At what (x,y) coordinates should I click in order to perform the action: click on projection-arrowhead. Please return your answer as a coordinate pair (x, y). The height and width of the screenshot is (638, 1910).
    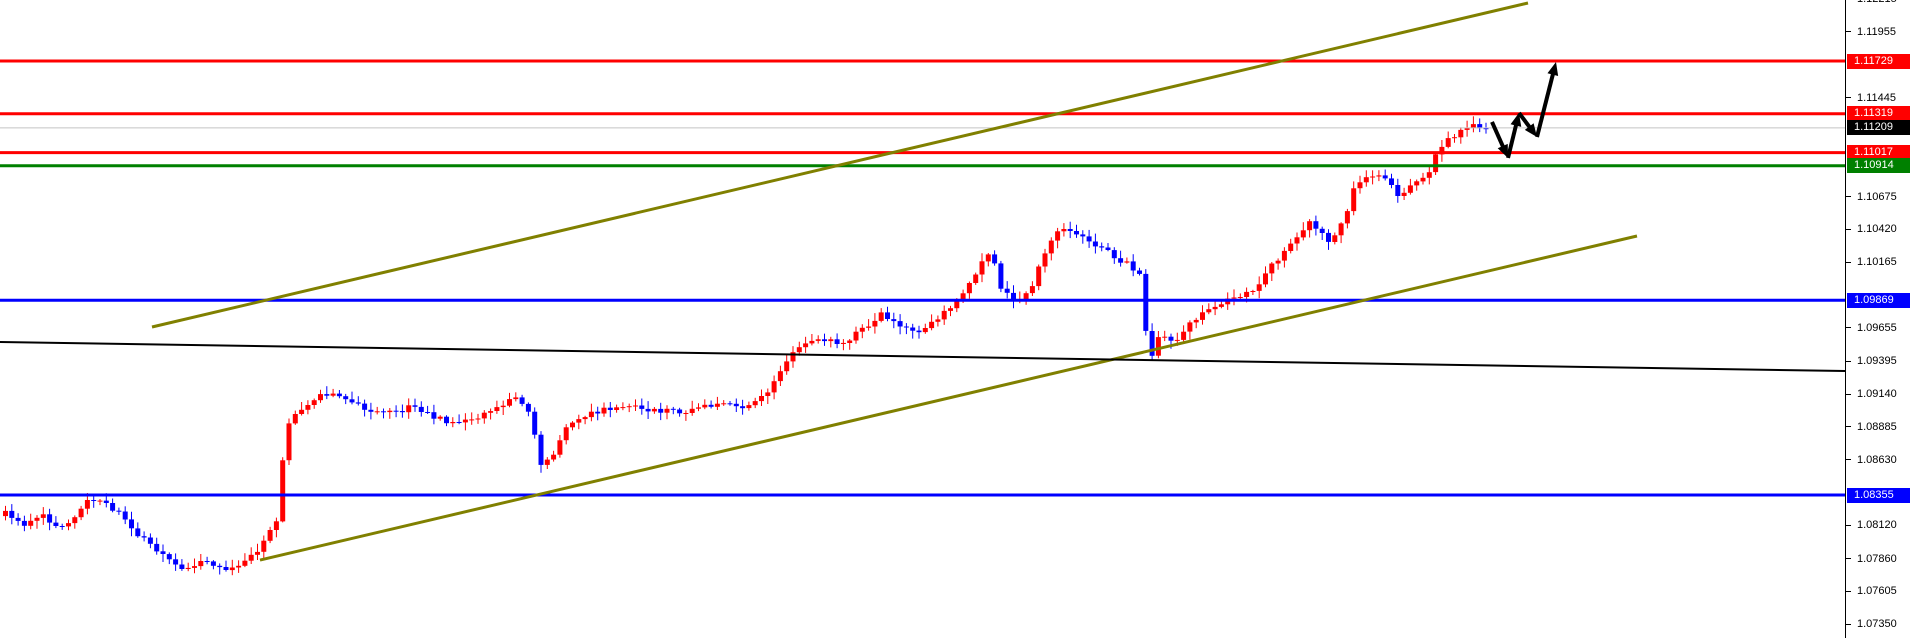
    Looking at the image, I should click on (1516, 119).